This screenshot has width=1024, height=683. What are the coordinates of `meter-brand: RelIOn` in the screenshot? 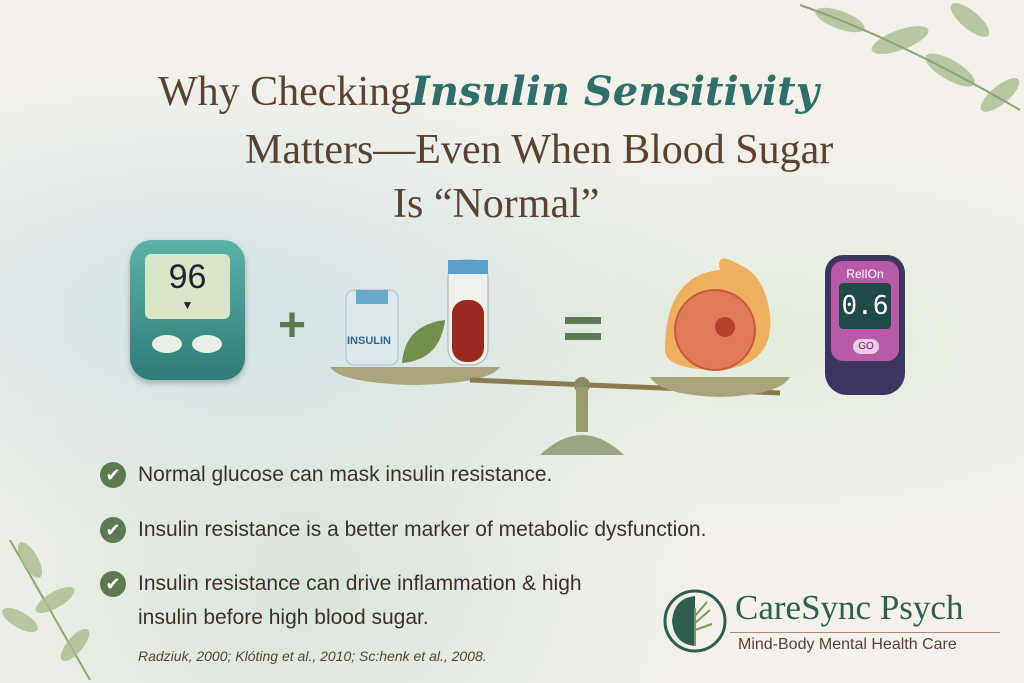 It's located at (865, 274).